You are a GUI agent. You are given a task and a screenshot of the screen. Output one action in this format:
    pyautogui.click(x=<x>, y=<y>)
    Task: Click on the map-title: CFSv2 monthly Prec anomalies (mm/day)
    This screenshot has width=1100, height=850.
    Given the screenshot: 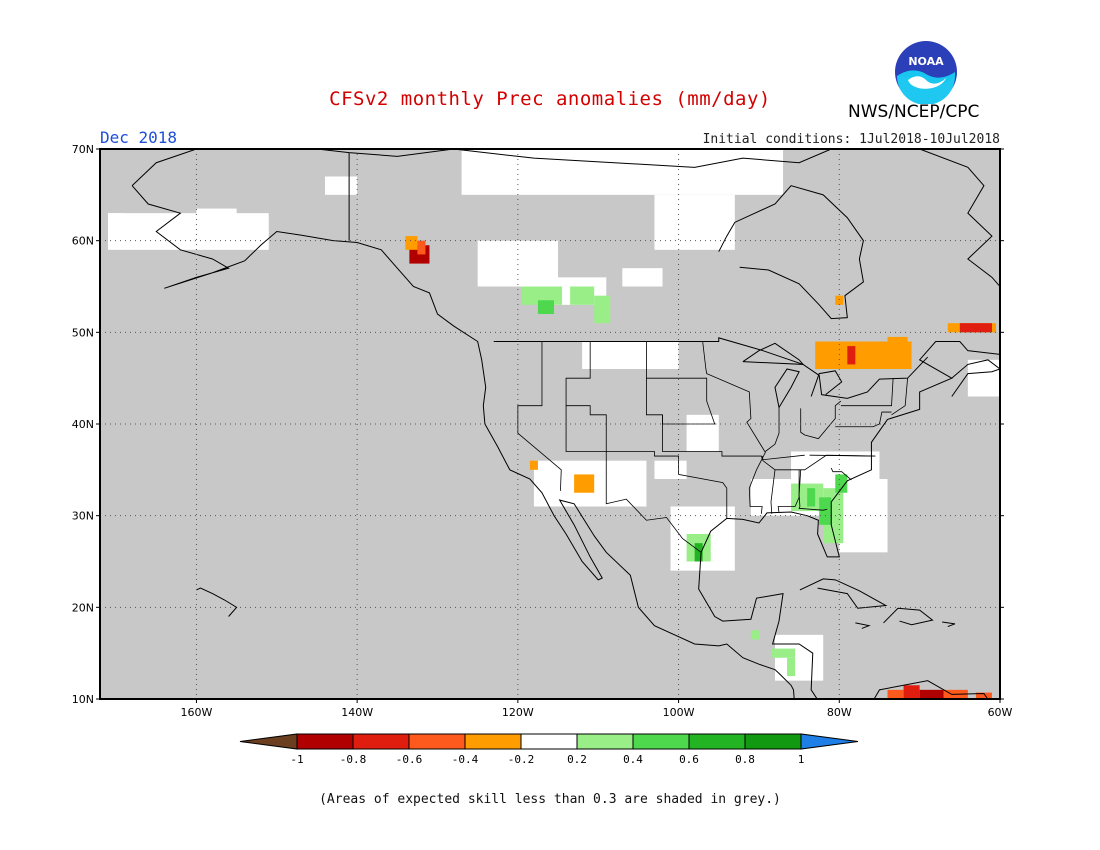 What is the action you would take?
    pyautogui.click(x=550, y=99)
    